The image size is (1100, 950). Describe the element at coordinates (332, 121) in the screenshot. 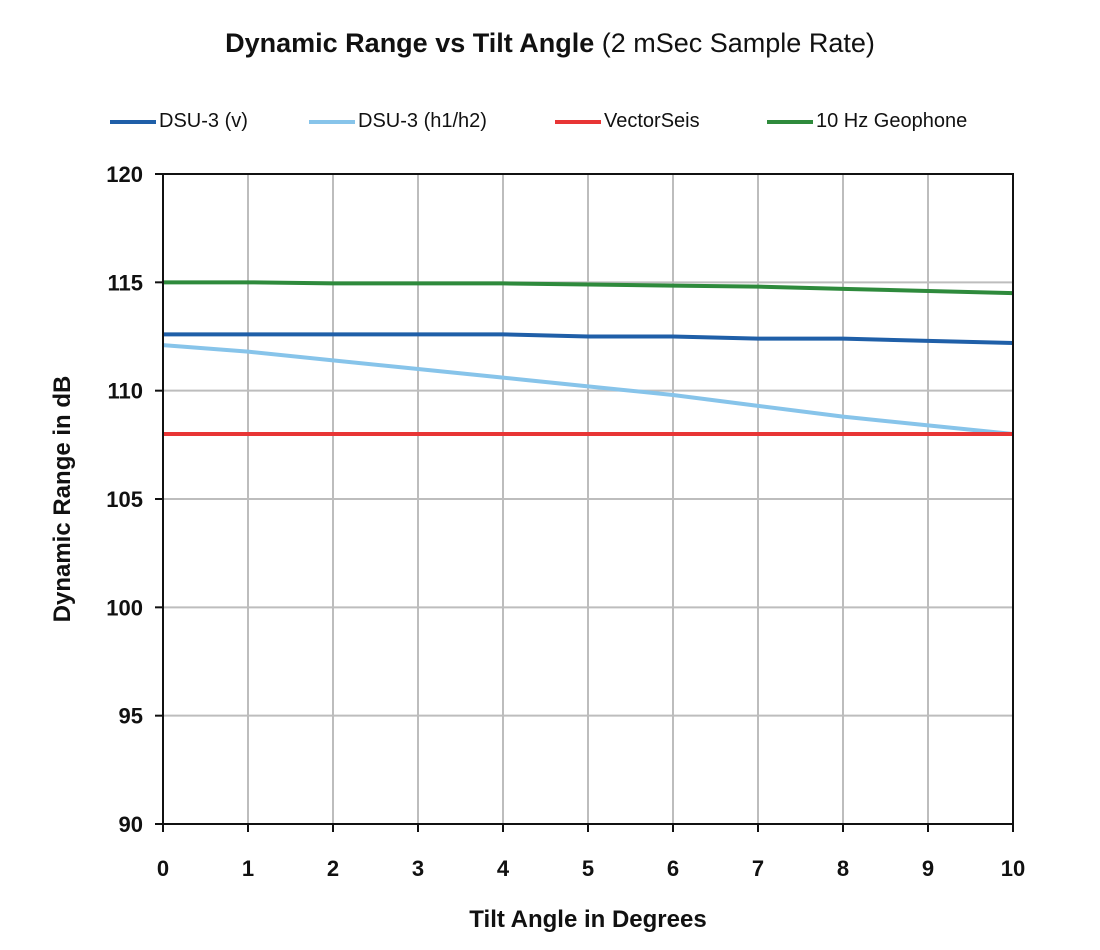

I see `legend-swatch-dsu3-h` at that location.